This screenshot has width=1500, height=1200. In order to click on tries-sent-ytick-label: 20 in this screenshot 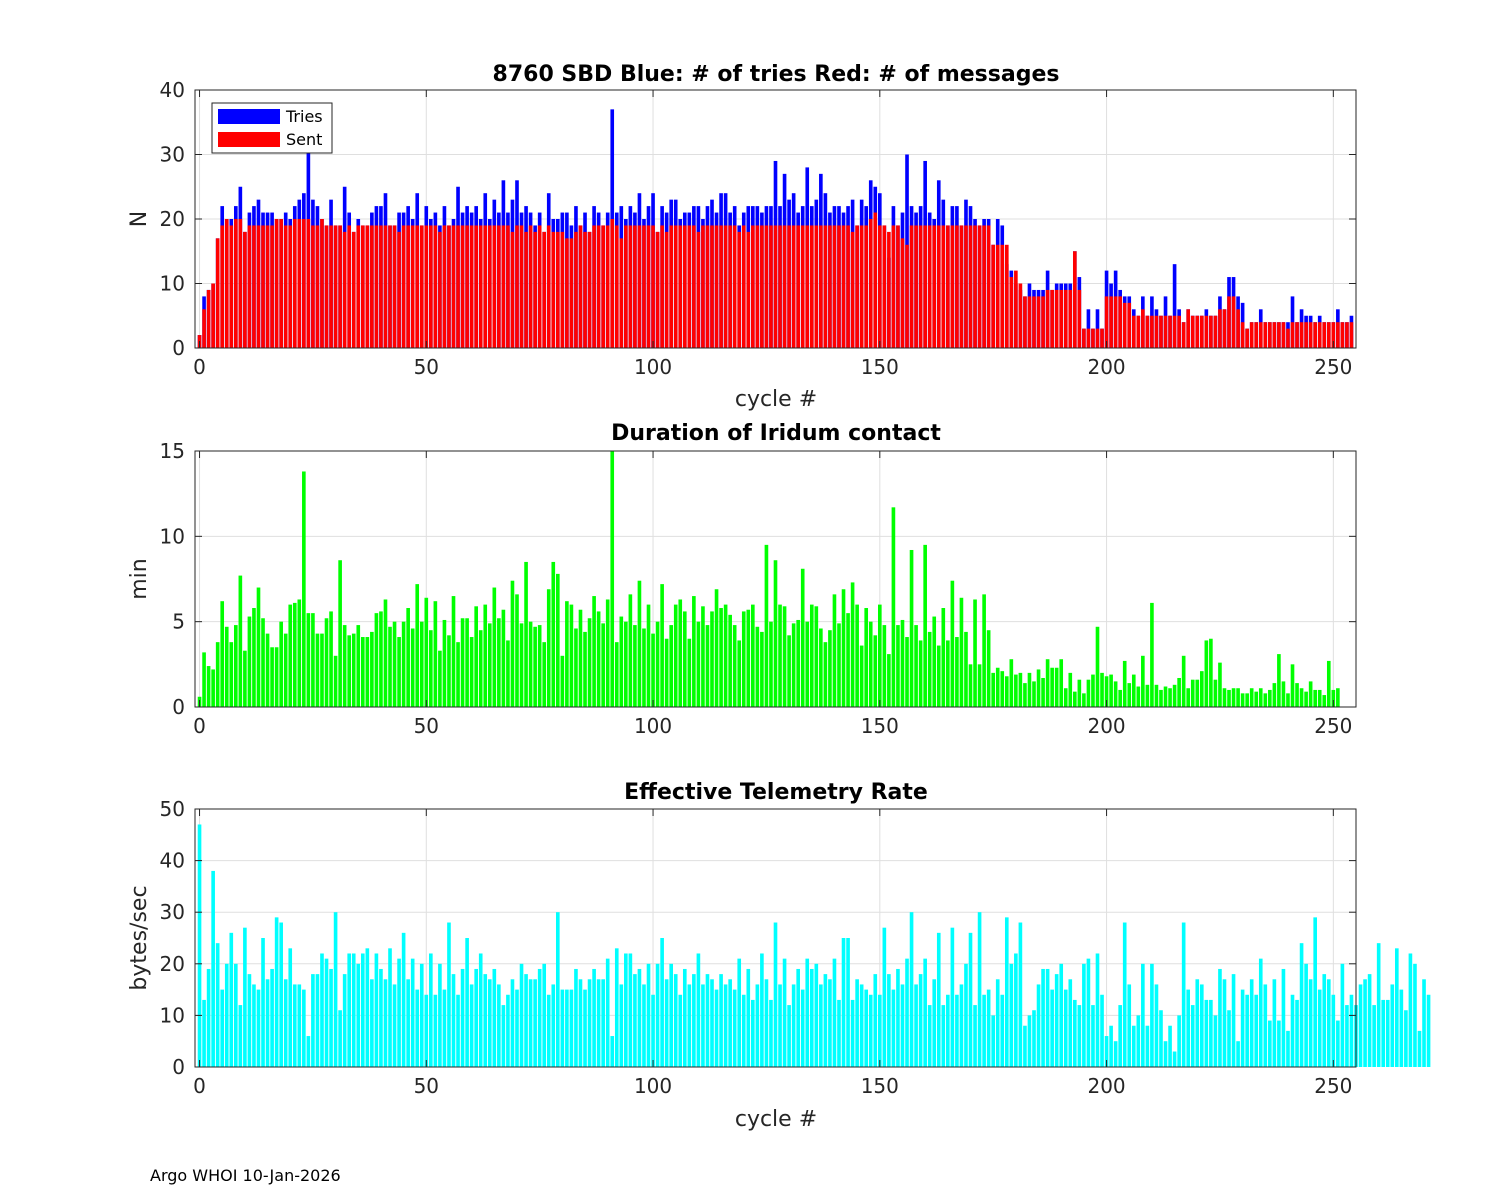, I will do `click(172, 219)`.